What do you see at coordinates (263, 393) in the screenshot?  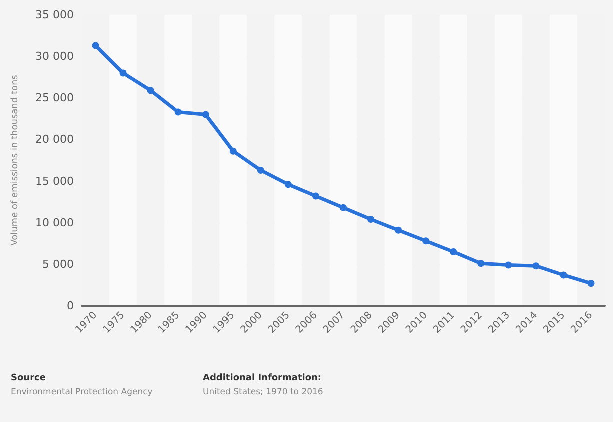 I see `text: United States; 1970 to 2016` at bounding box center [263, 393].